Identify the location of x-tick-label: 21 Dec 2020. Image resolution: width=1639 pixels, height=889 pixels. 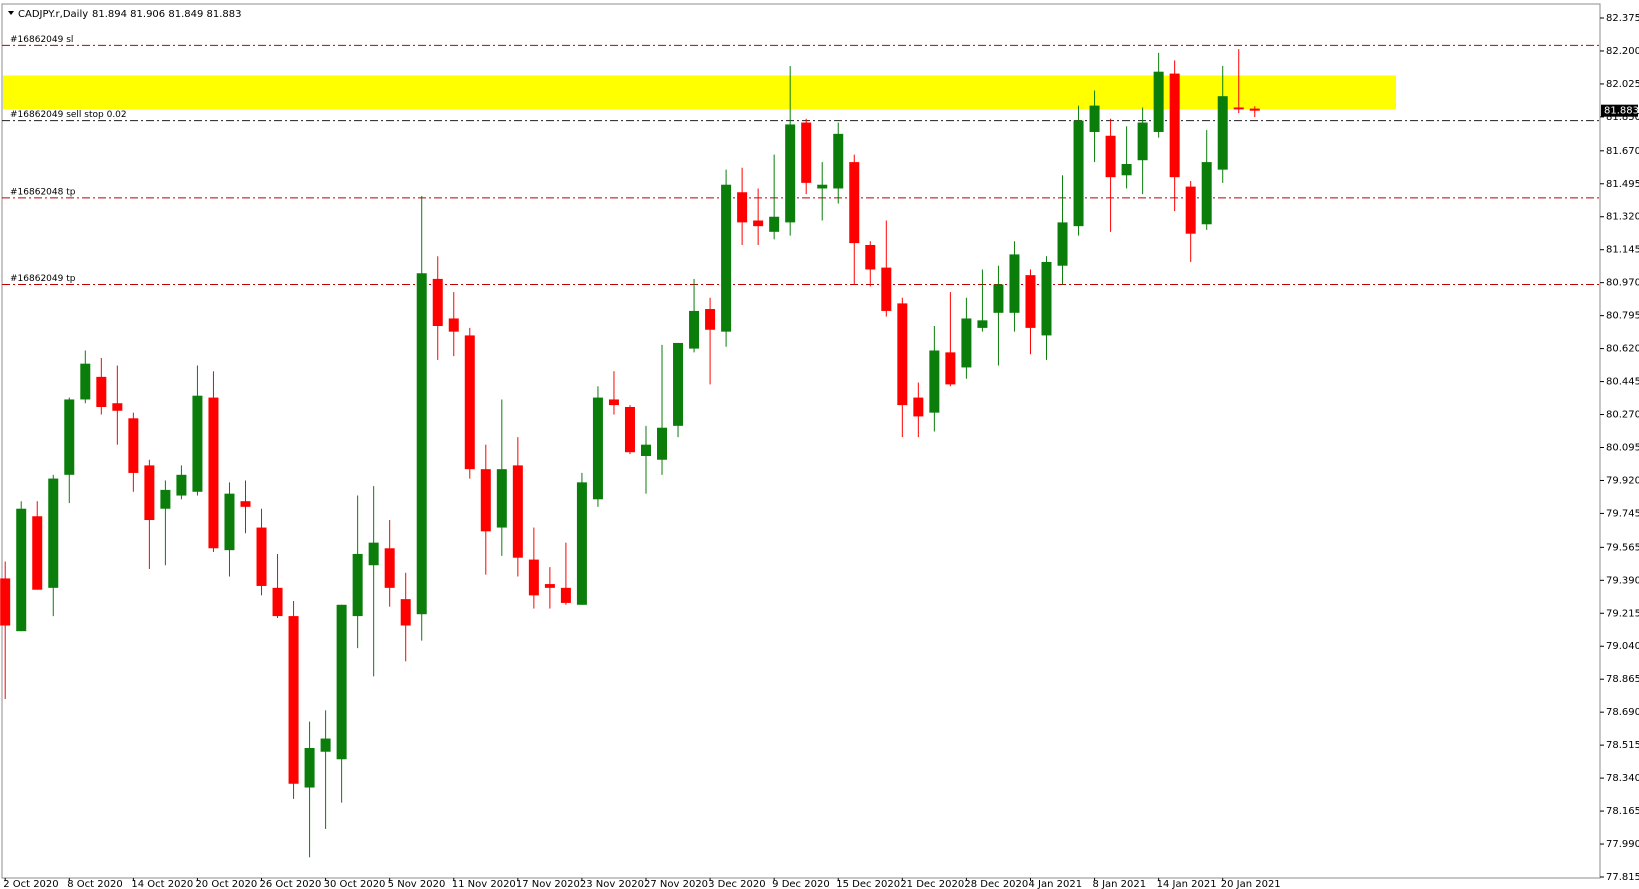
(932, 884).